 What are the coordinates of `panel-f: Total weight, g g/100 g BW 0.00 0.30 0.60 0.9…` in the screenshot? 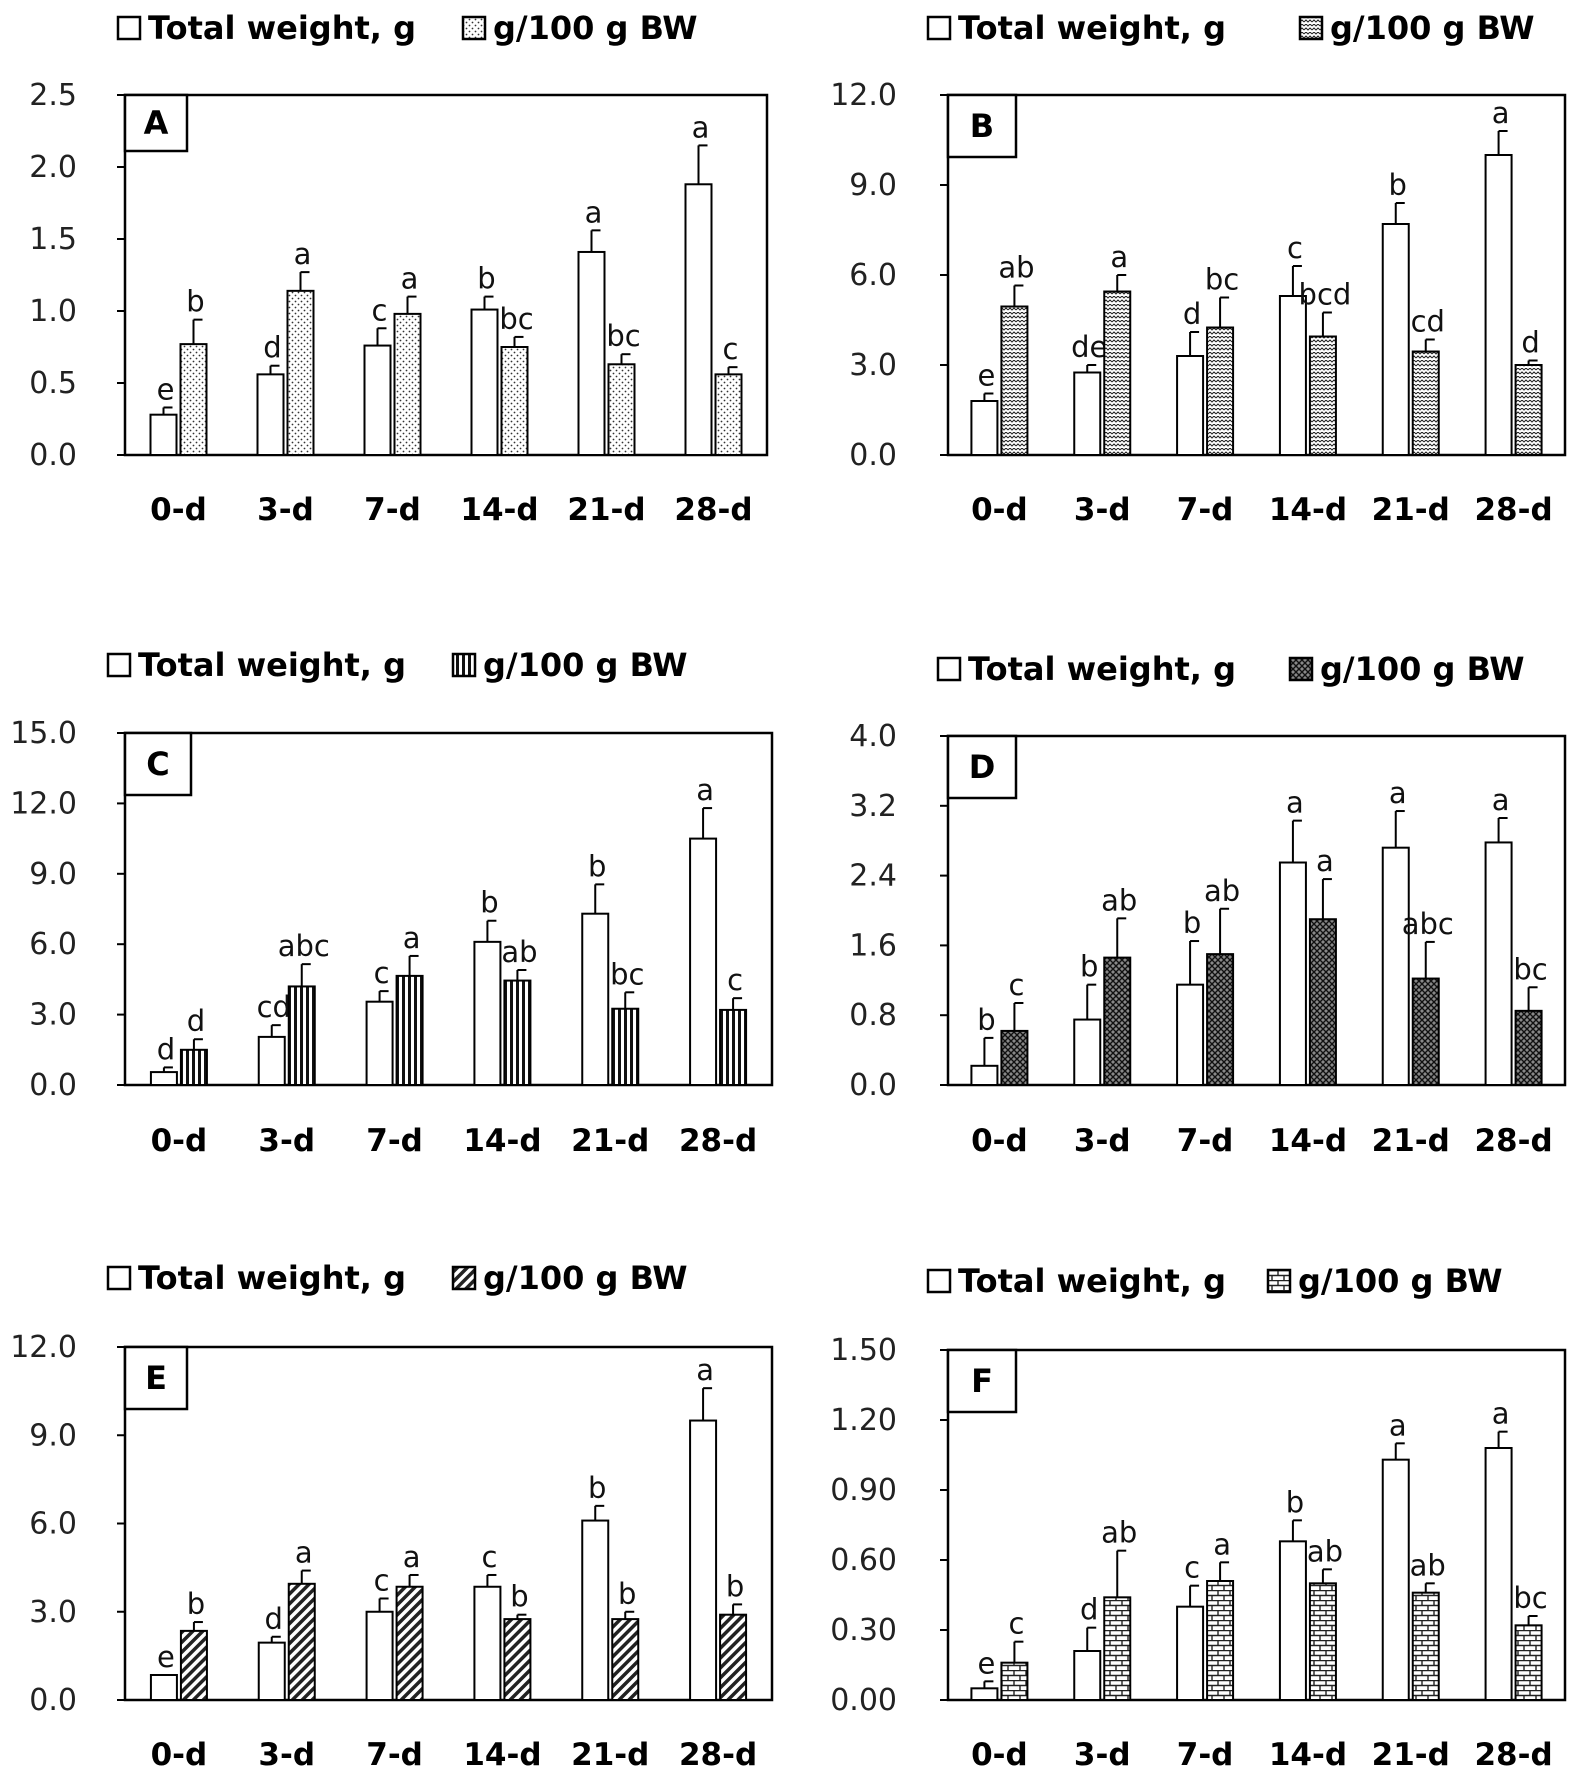 It's located at (1198, 1517).